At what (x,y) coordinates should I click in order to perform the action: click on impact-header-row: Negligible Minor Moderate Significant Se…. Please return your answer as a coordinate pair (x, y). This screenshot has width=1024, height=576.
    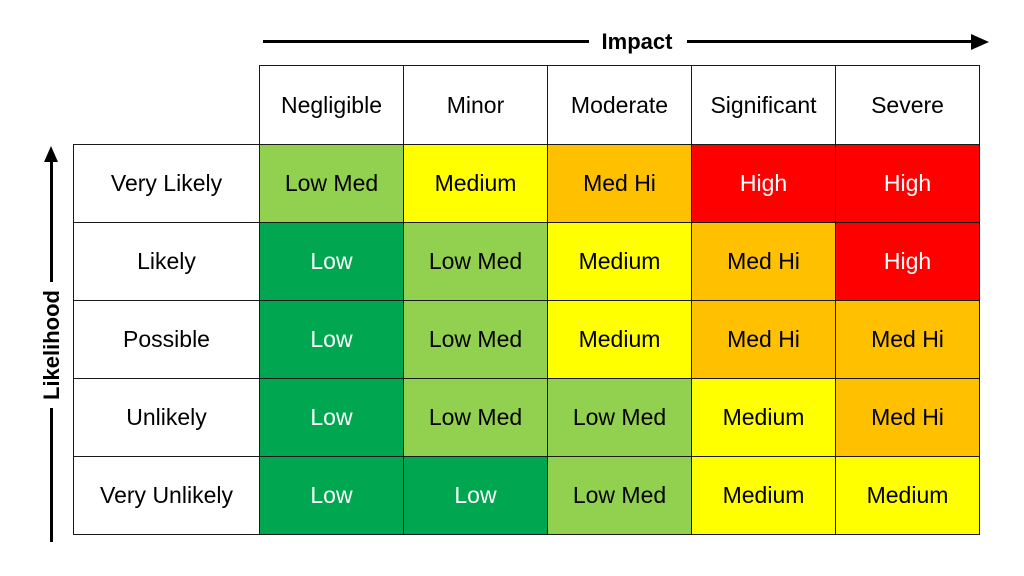
    Looking at the image, I should click on (526, 105).